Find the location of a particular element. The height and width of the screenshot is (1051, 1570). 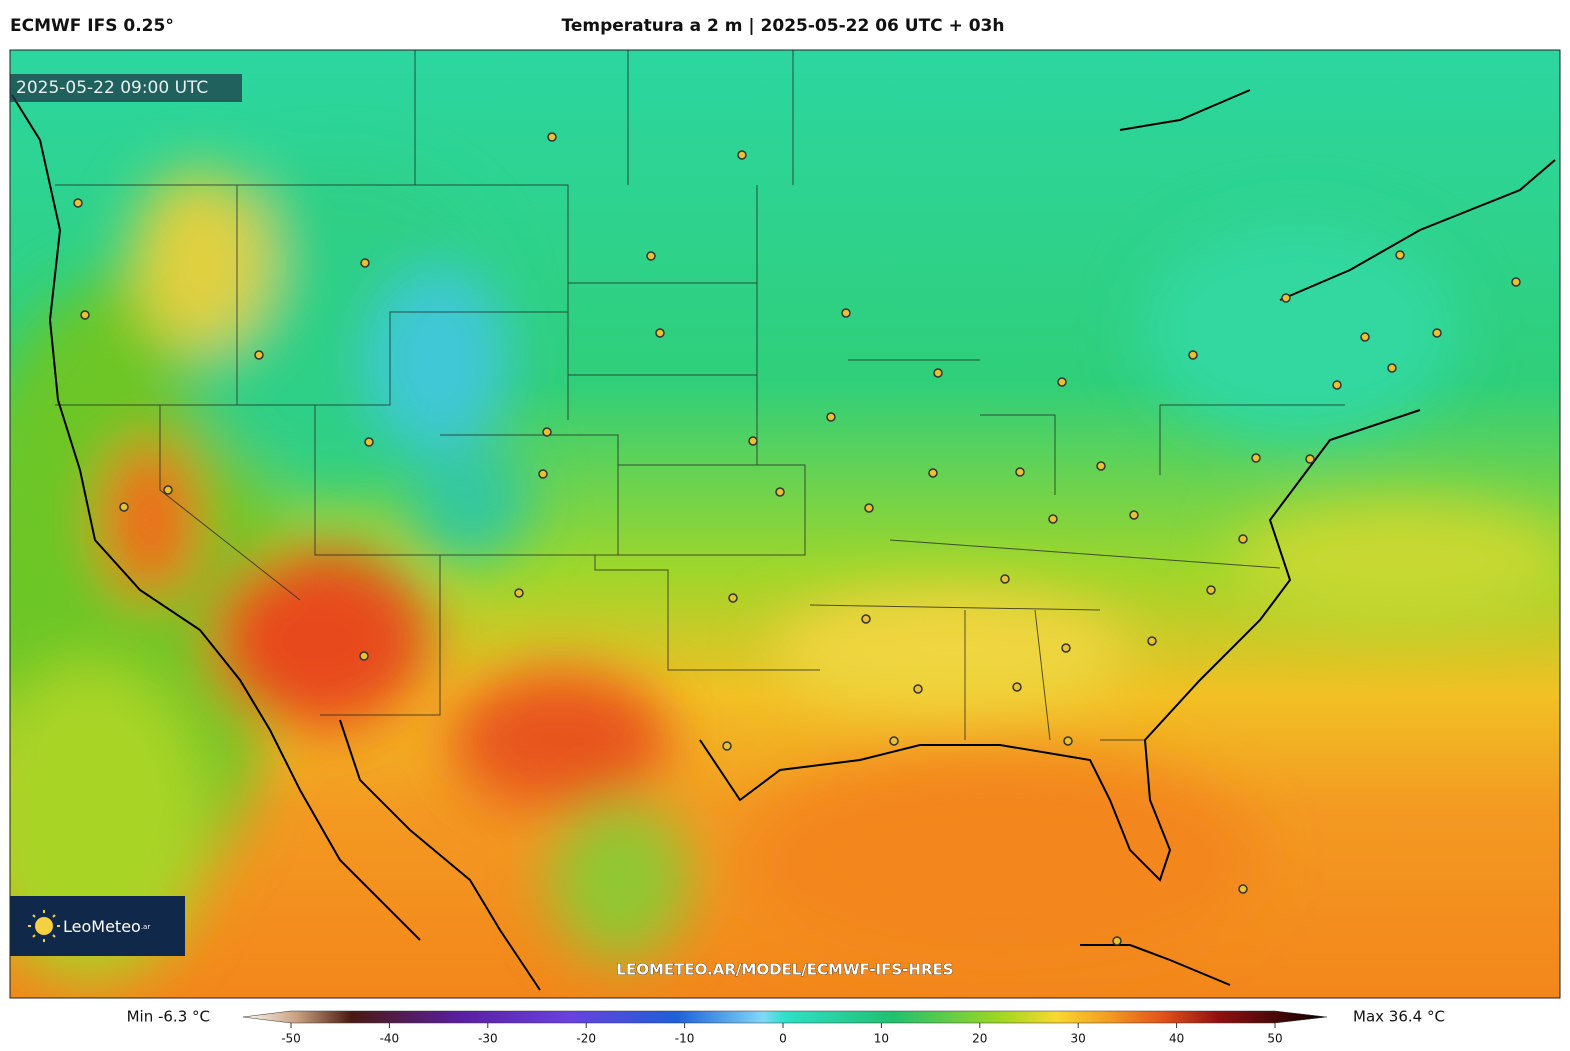

colorbar-tick-label: 20 is located at coordinates (979, 1039).